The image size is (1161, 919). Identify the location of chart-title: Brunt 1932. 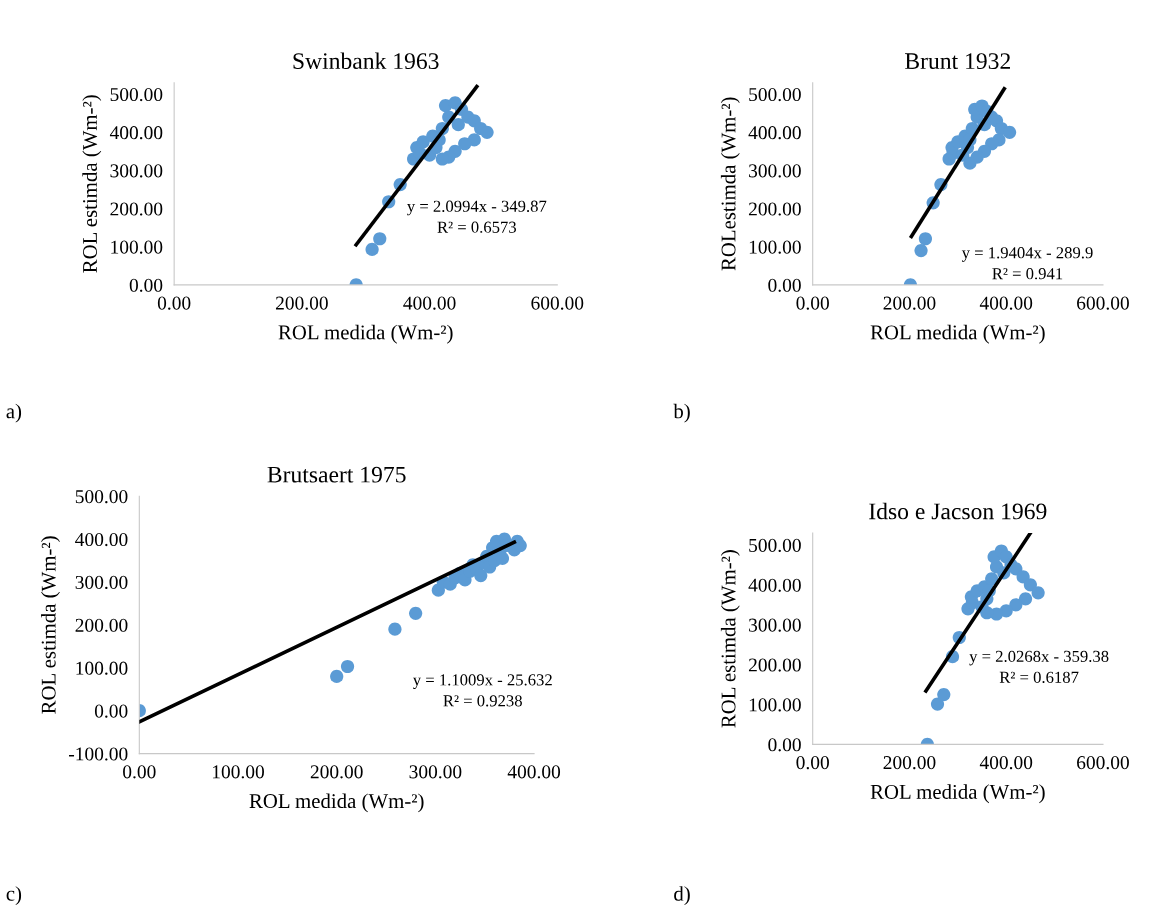
(957, 61).